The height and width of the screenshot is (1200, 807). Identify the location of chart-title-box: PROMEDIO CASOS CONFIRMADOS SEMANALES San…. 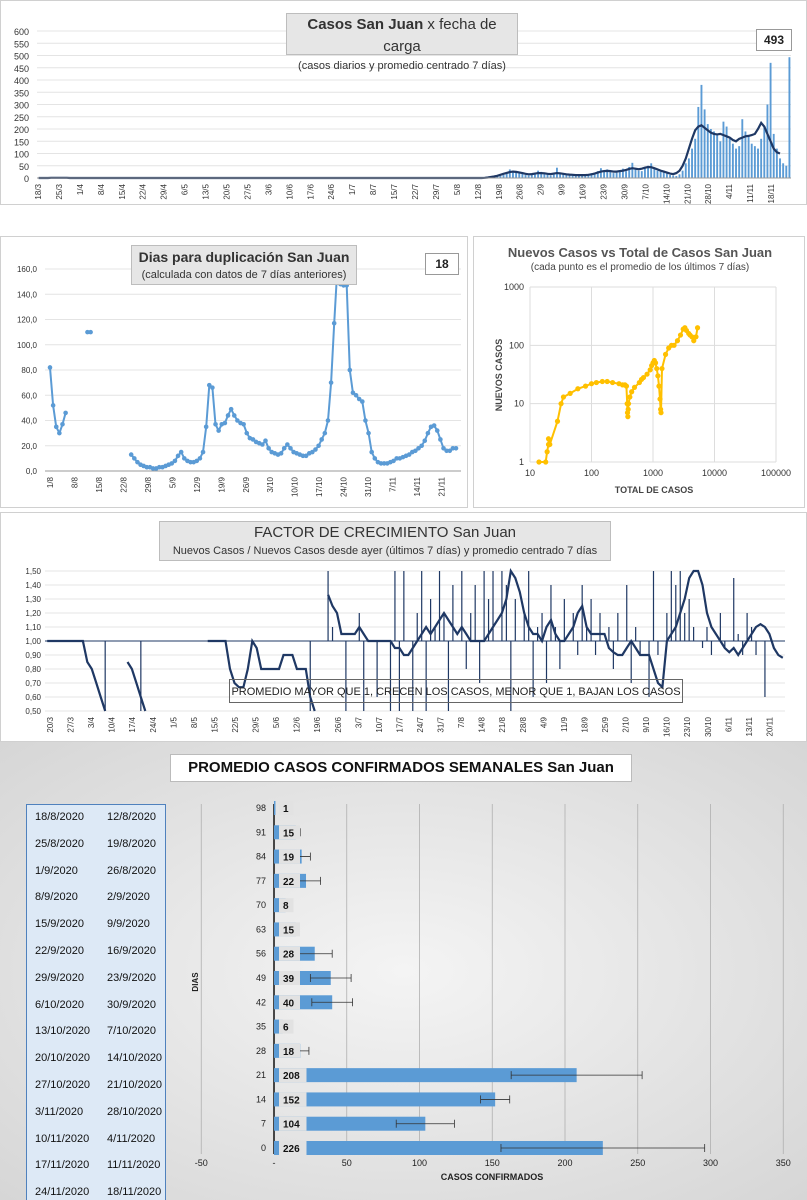
(401, 768).